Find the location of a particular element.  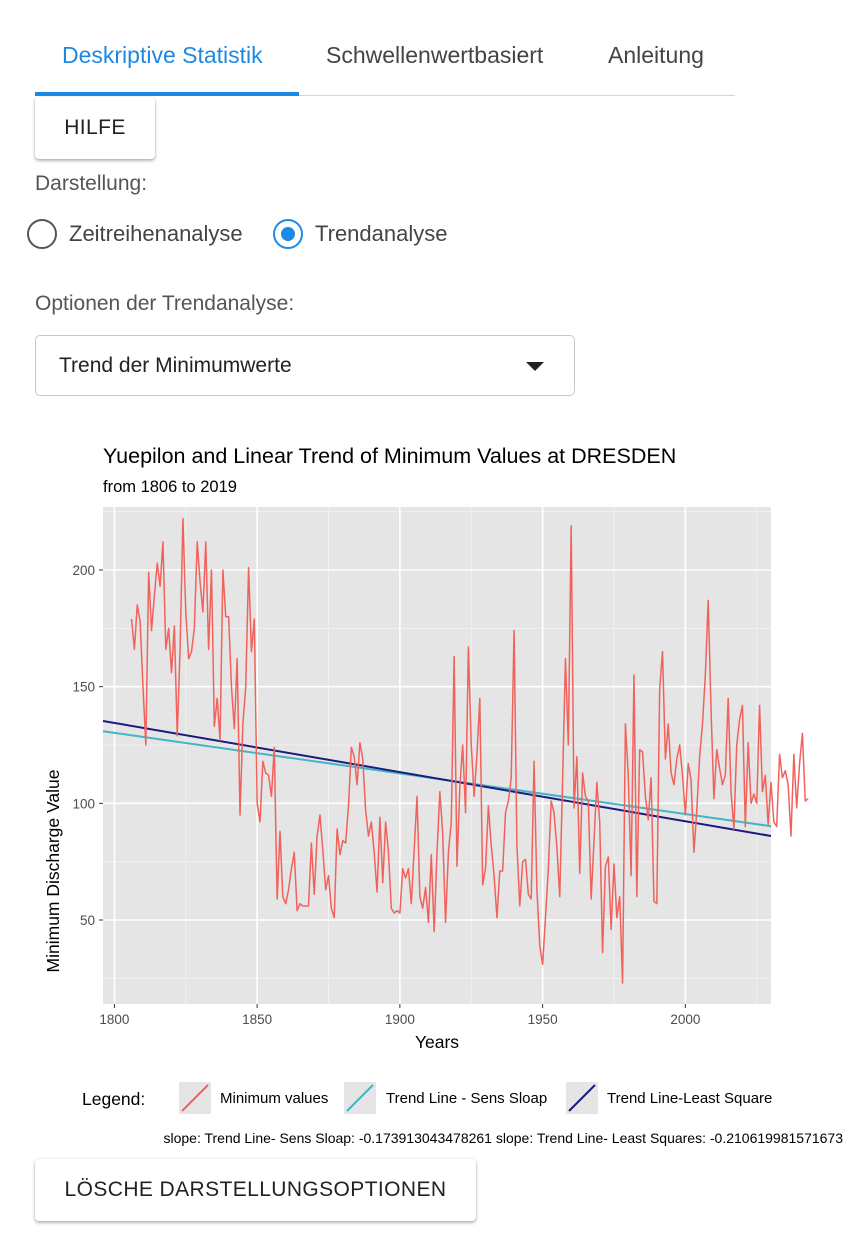

trend-options-select: Trend der Minimumwerte is located at coordinates (305, 365).